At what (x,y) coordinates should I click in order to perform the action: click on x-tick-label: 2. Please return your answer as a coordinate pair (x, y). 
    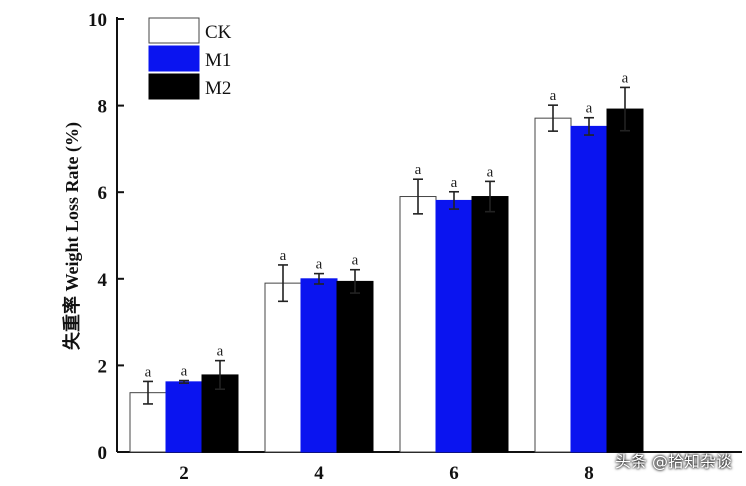
    Looking at the image, I should click on (184, 473).